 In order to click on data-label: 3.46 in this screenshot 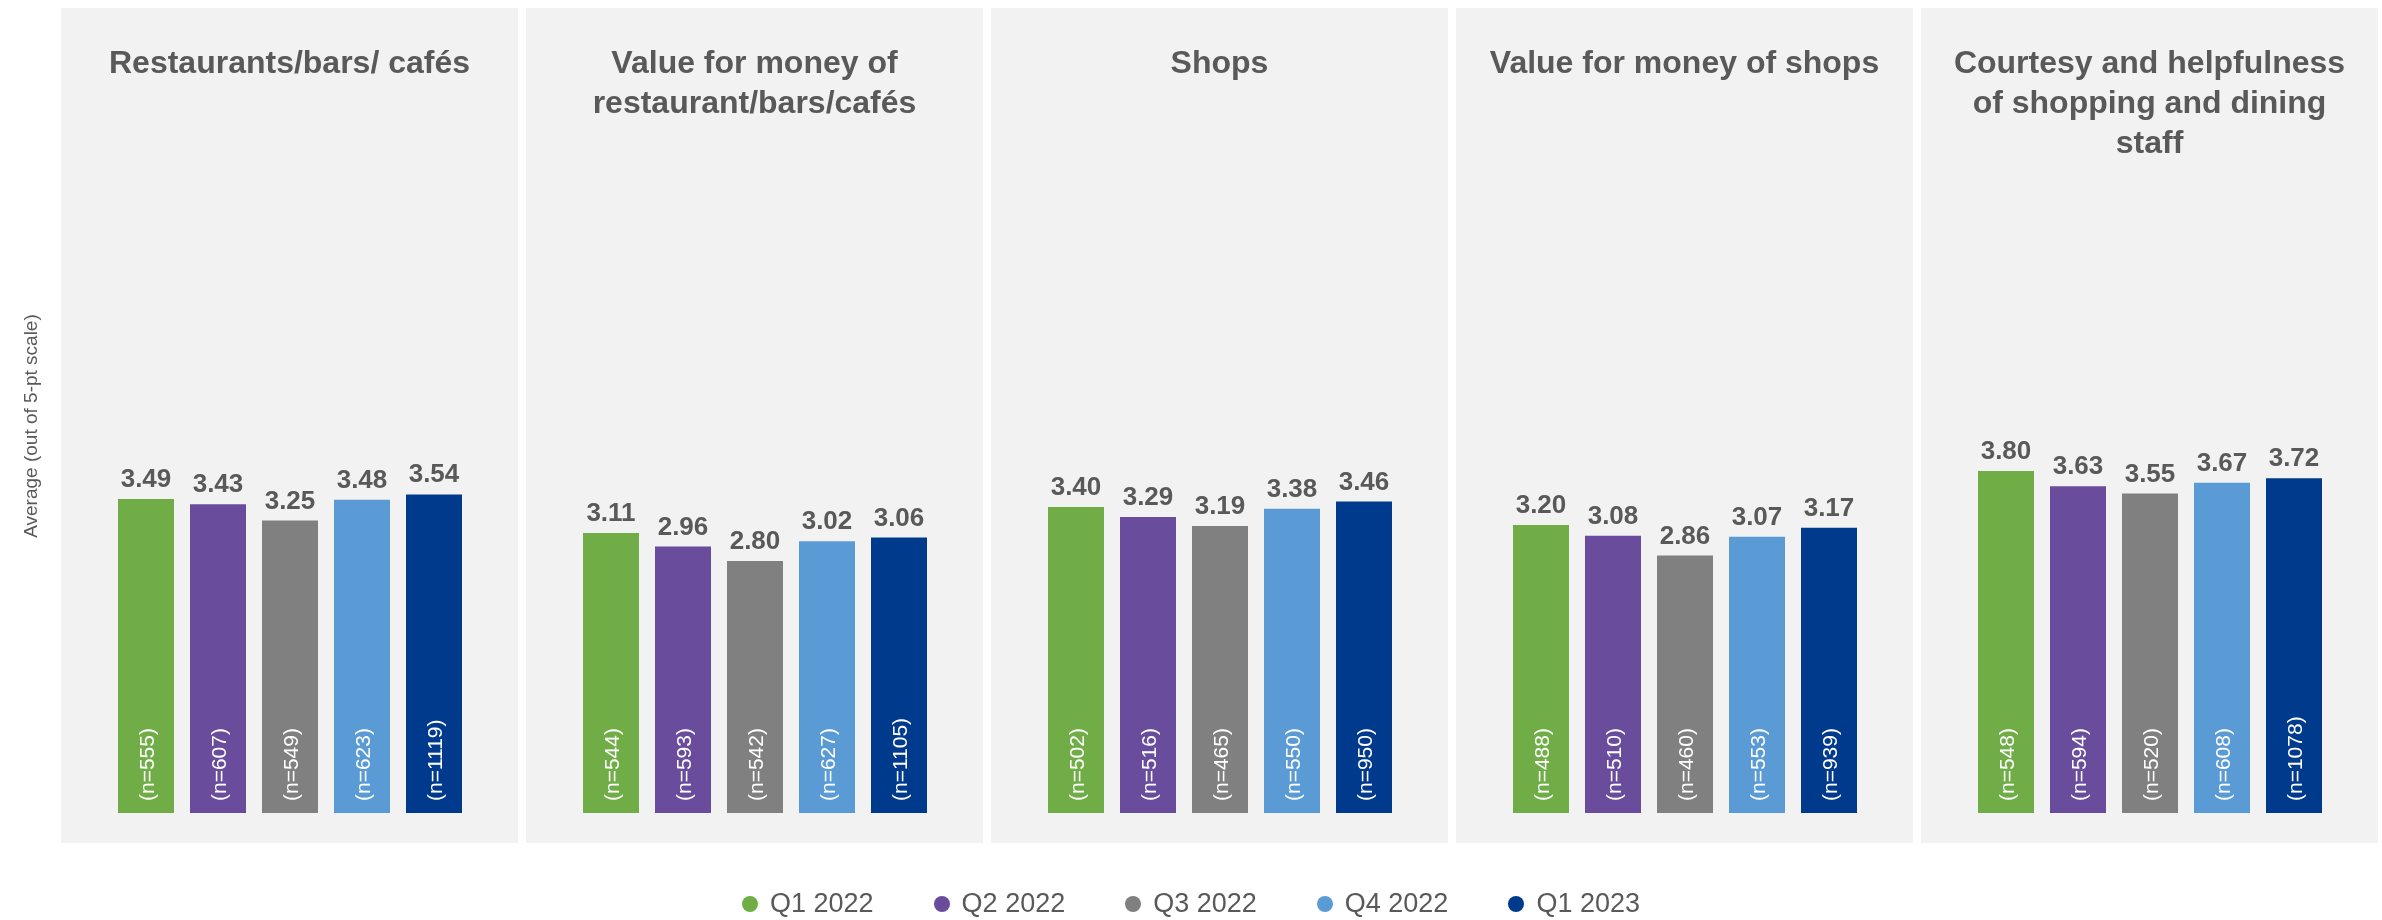, I will do `click(1364, 480)`.